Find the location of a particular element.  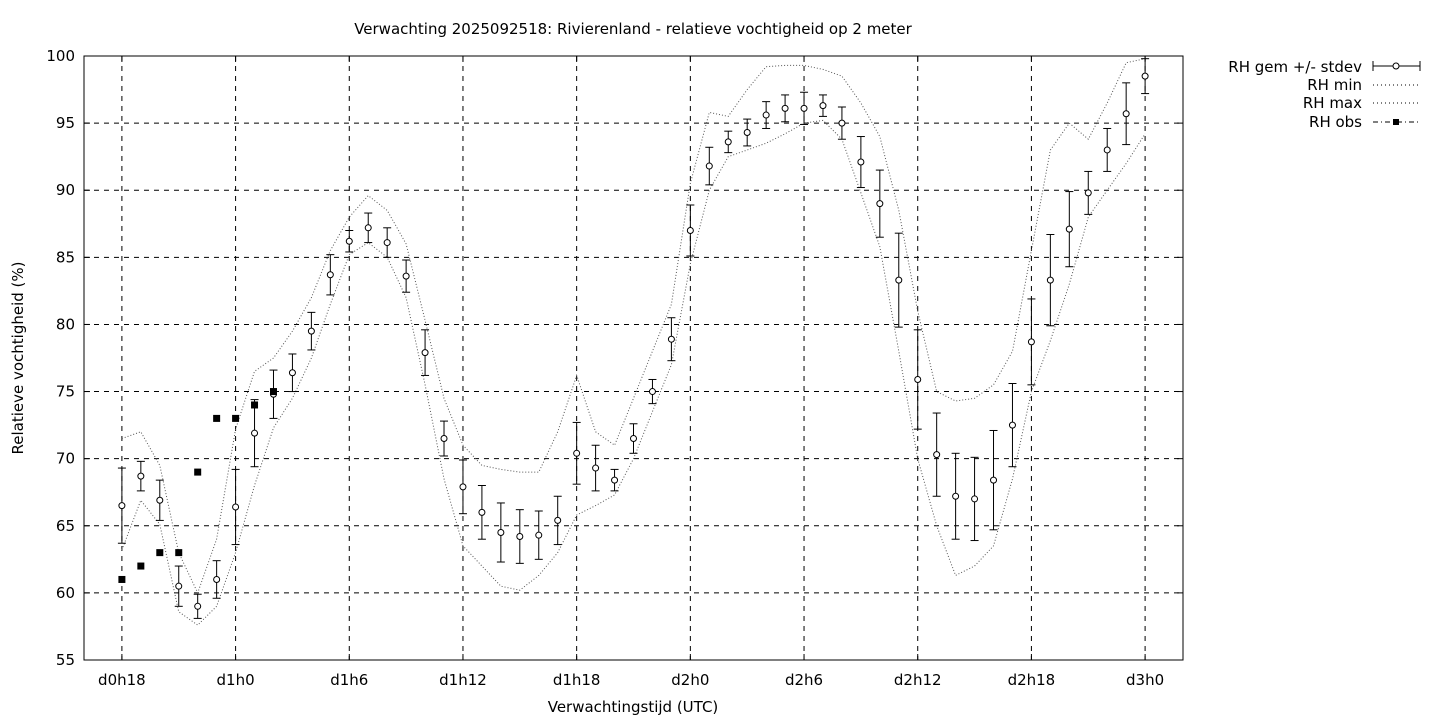

y-tick-label: 80 is located at coordinates (65, 324).